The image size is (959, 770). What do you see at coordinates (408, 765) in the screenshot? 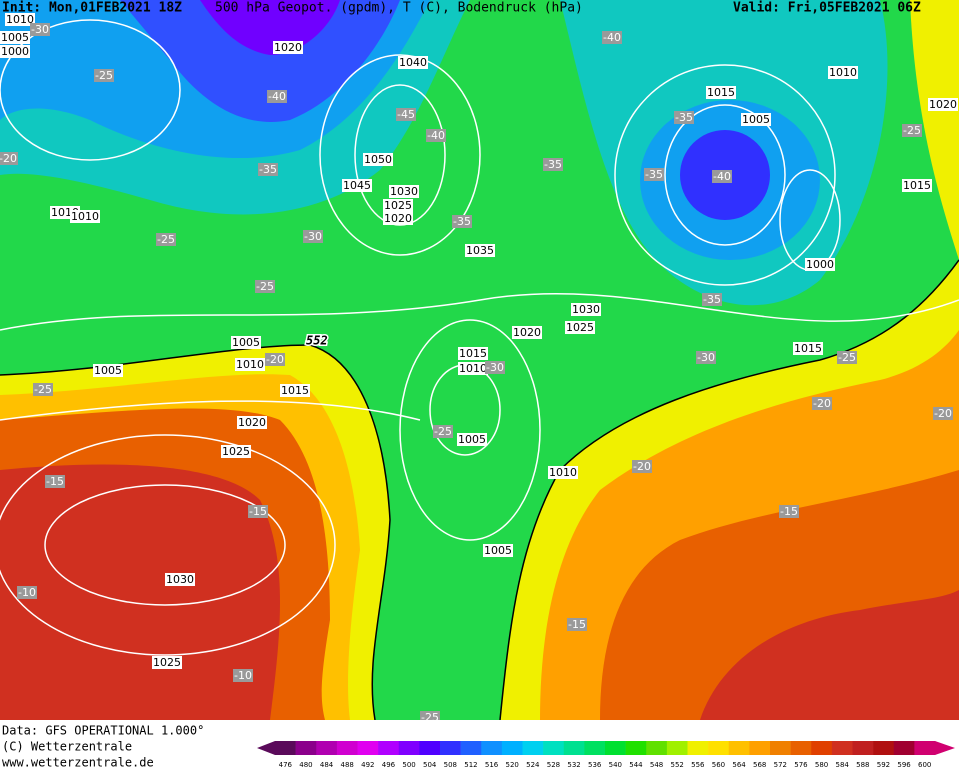
I see `legend-label: 500` at bounding box center [408, 765].